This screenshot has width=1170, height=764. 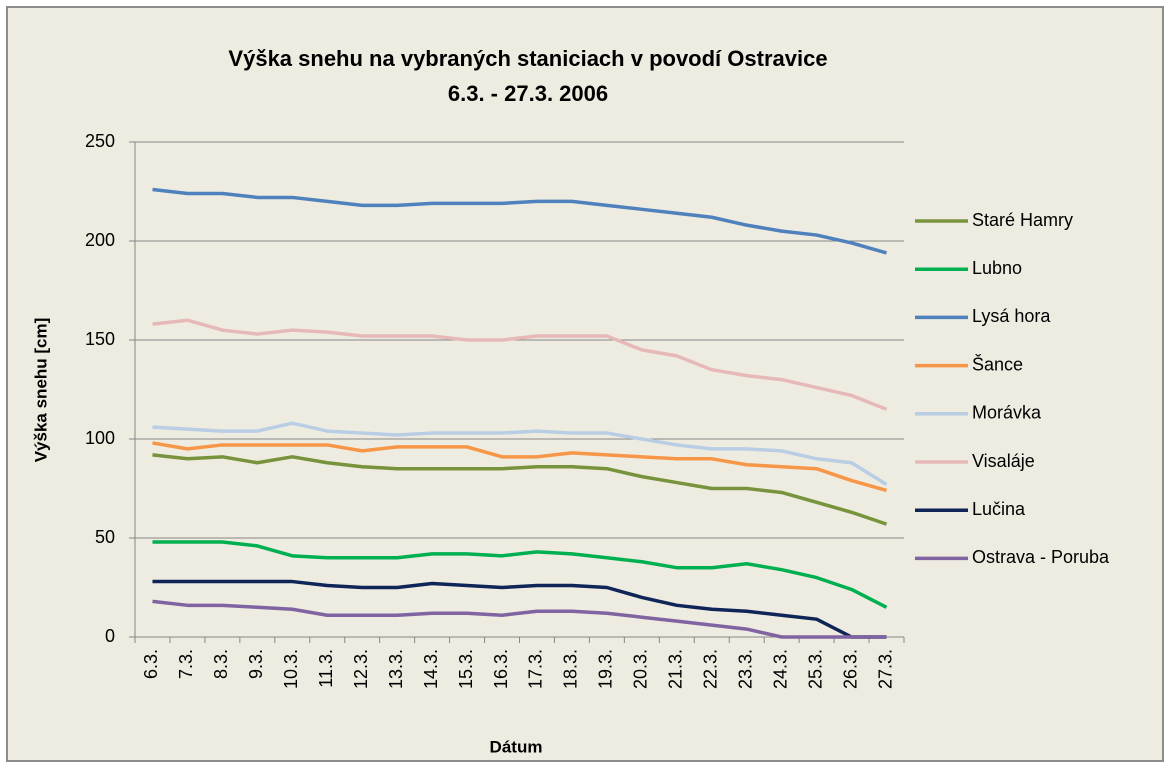 I want to click on x-tick-label: 13.3., so click(x=396, y=669).